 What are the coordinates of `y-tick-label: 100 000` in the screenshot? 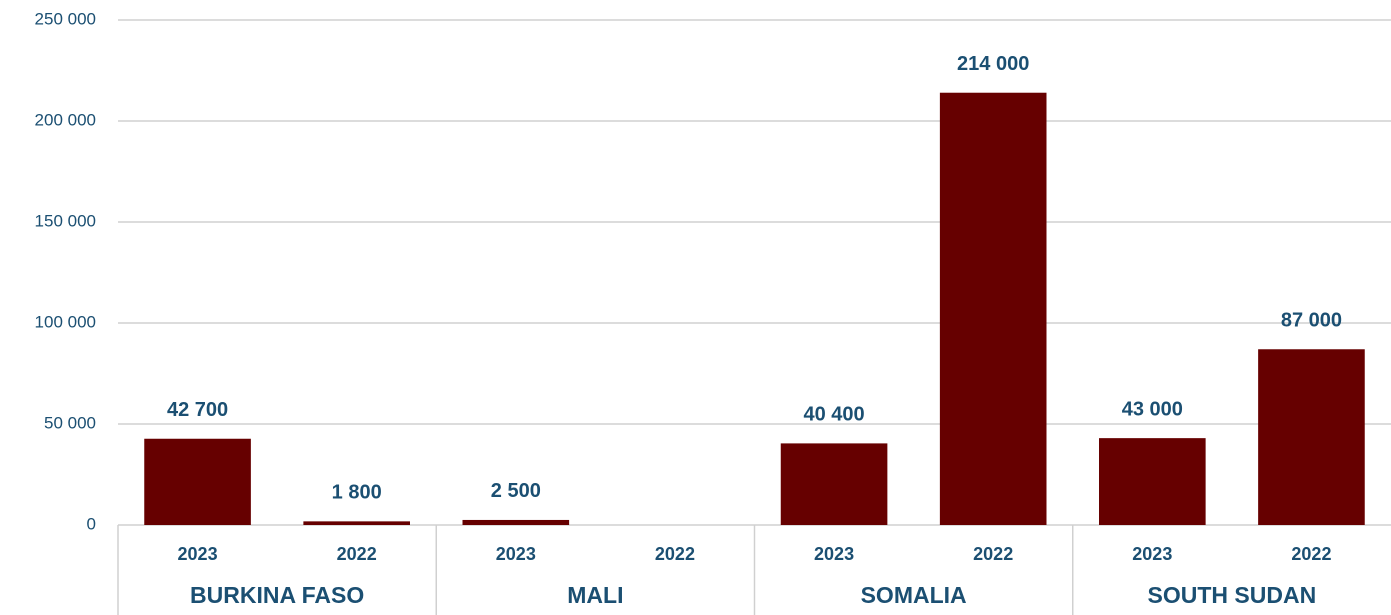 It's located at (65, 321).